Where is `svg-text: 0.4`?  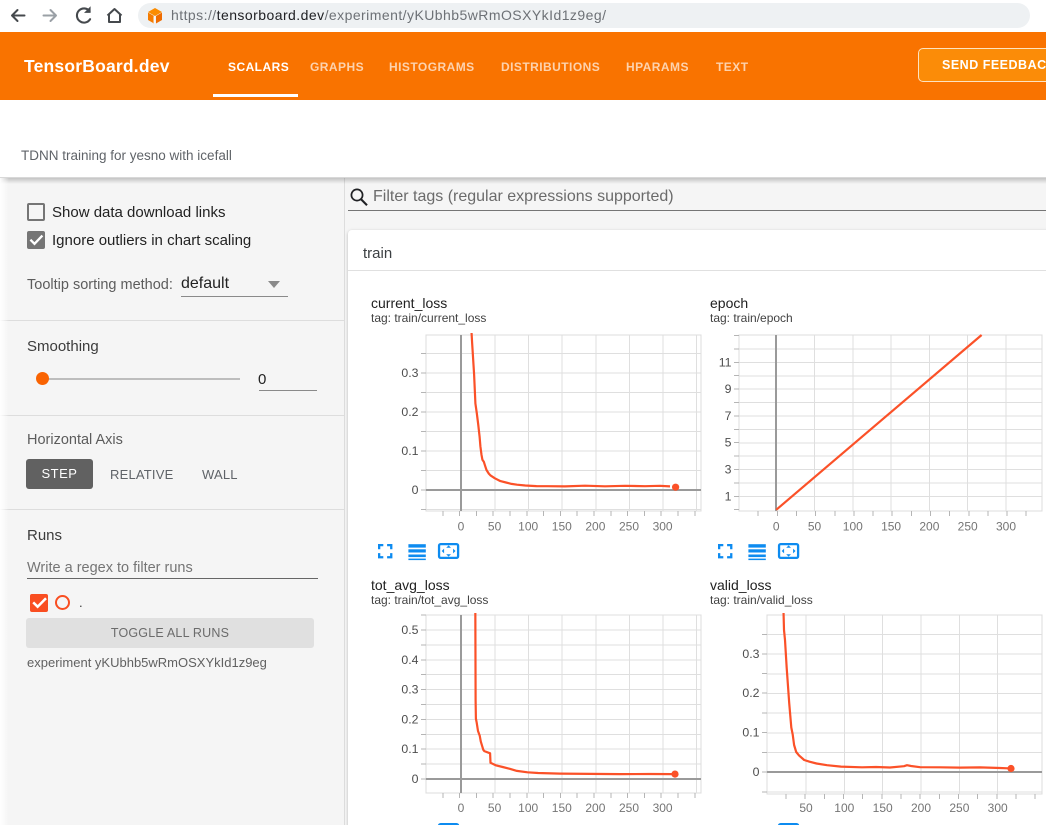
svg-text: 0.4 is located at coordinates (409, 660).